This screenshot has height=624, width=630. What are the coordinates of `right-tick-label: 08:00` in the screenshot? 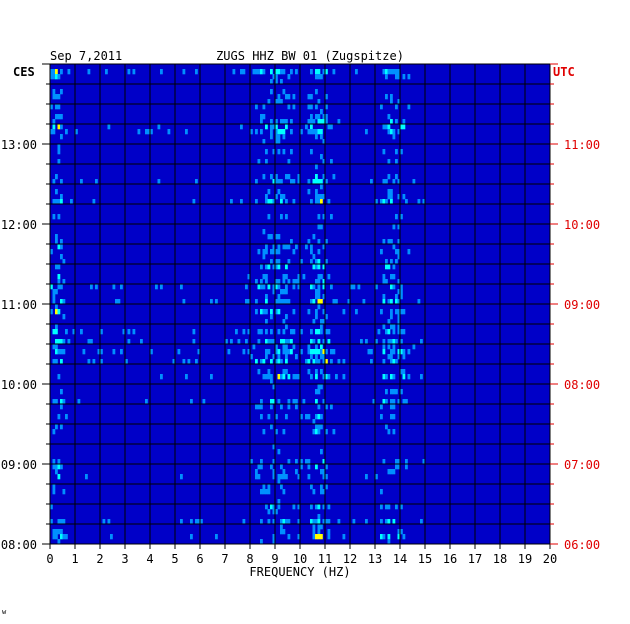 It's located at (582, 385).